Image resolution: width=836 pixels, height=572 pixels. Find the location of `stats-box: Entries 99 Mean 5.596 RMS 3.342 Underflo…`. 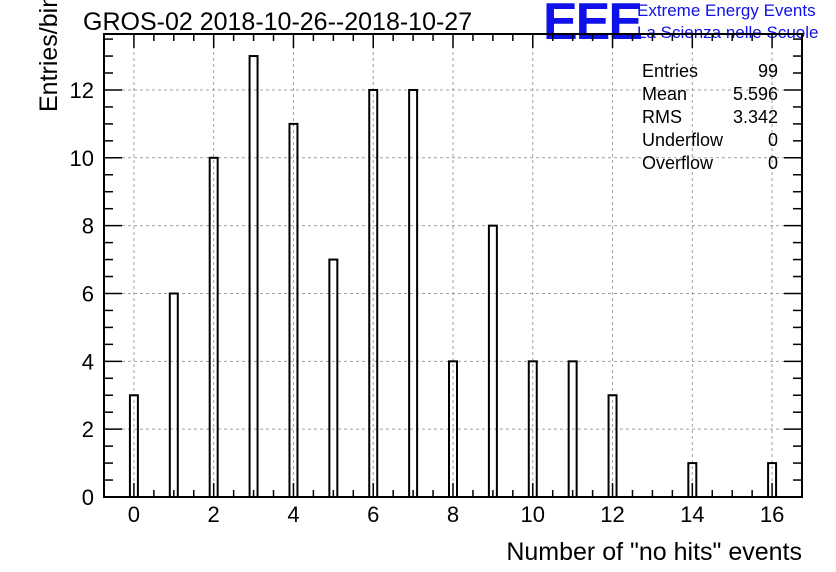

stats-box: Entries 99 Mean 5.596 RMS 3.342 Underflo… is located at coordinates (710, 117).